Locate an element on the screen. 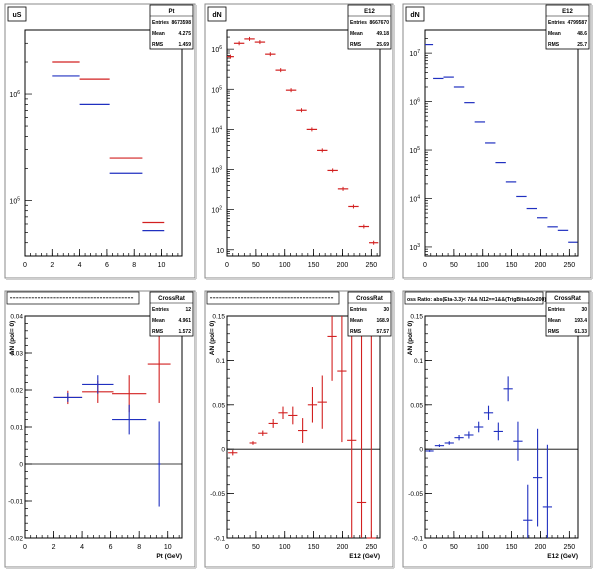 The image size is (596, 577). stats-value: 8673598 is located at coordinates (182, 23).